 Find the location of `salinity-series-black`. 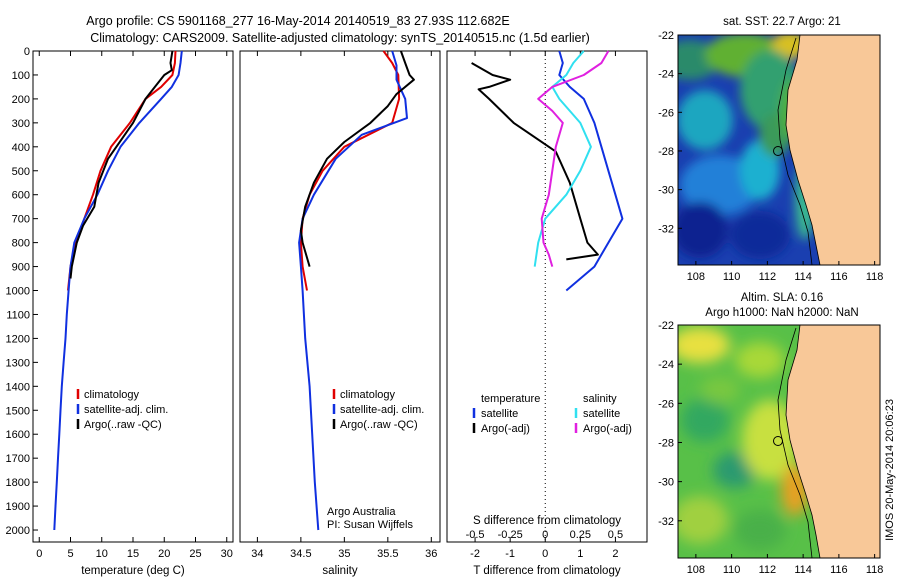

salinity-series-black is located at coordinates (357, 158).